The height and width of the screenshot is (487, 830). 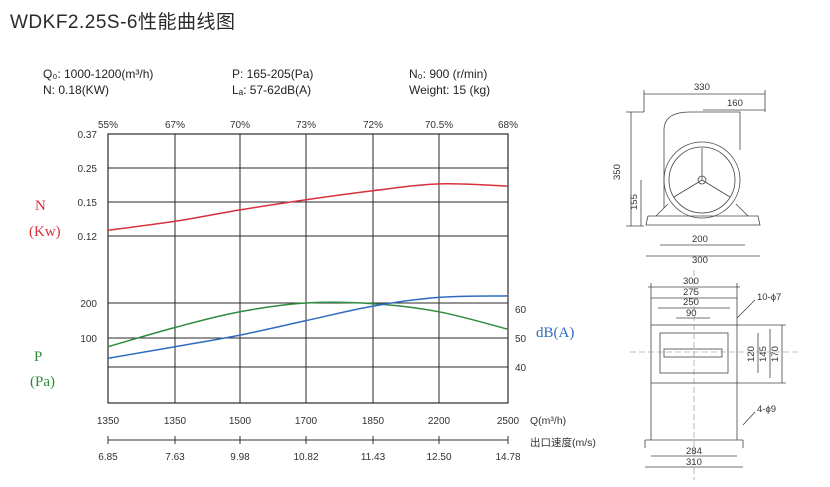 What do you see at coordinates (763, 354) in the screenshot?
I see `dim-label: 145` at bounding box center [763, 354].